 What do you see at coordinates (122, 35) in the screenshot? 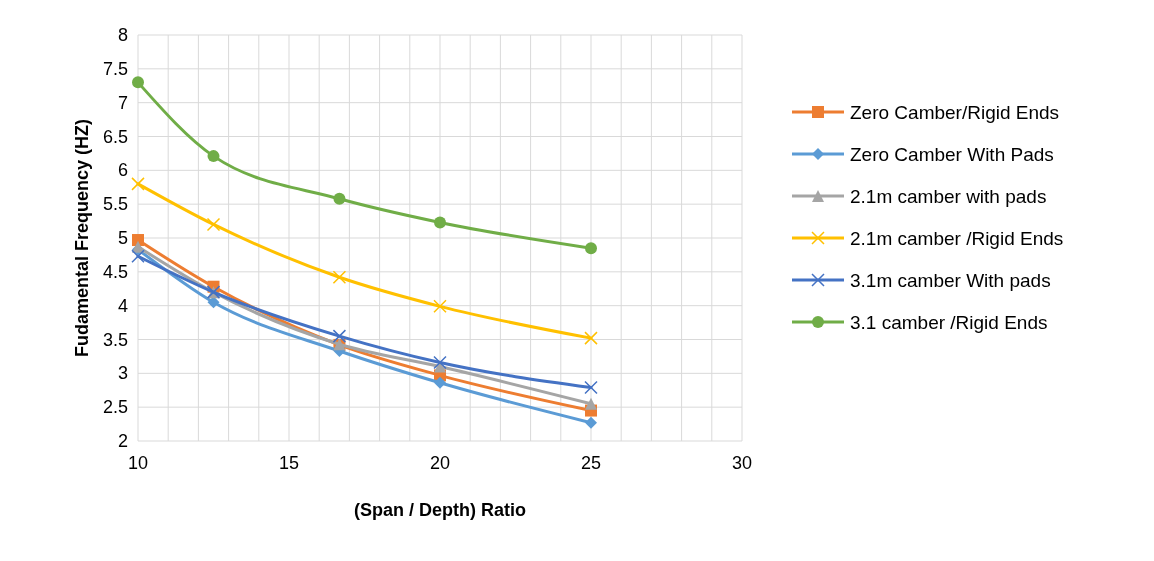
I see `y-tick-label: 8` at bounding box center [122, 35].